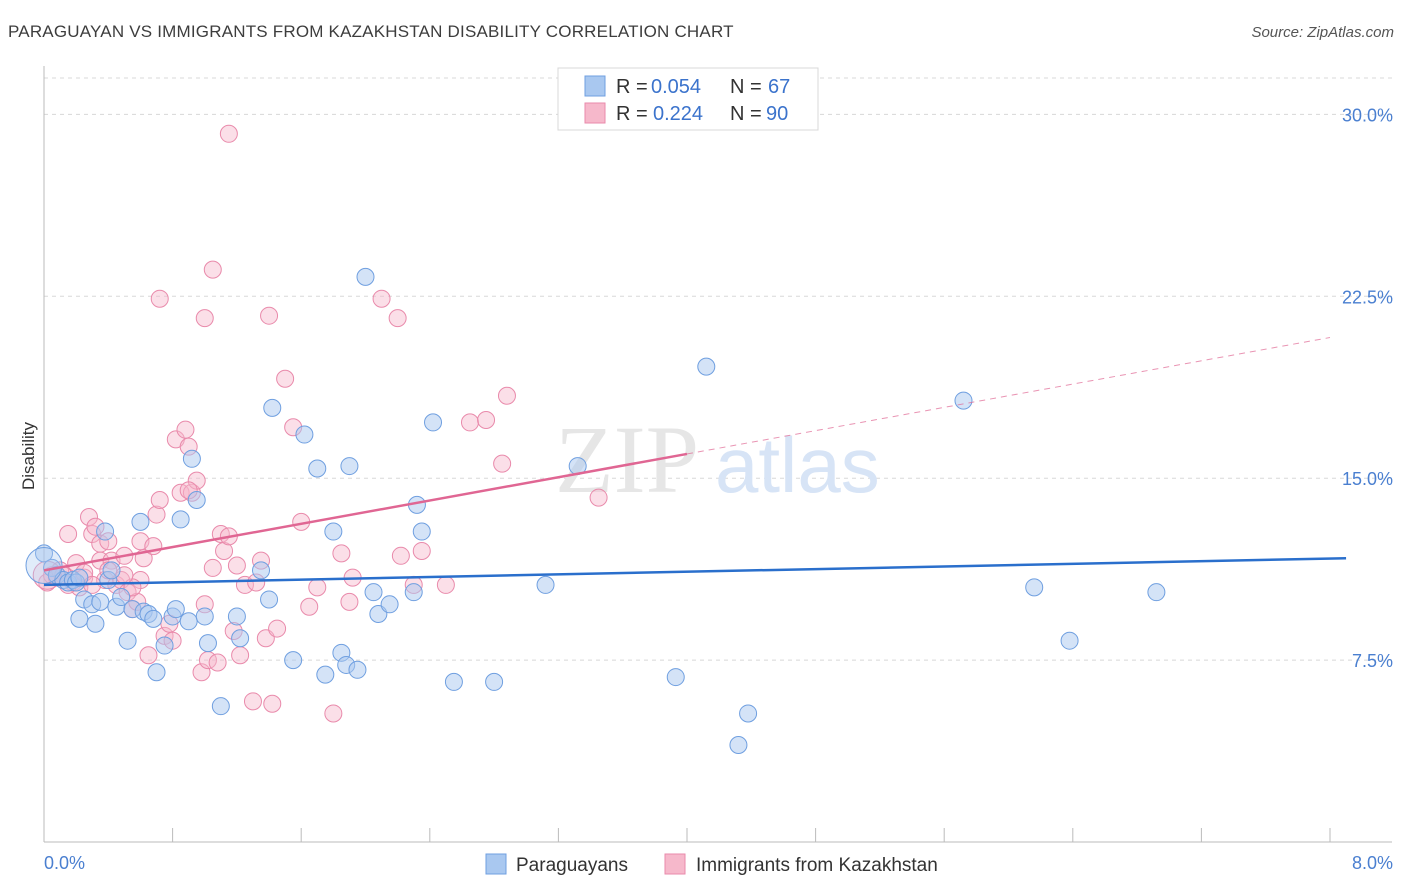  What do you see at coordinates (1008, 396) in the screenshot?
I see `trend-line-kazakhstan-extension` at bounding box center [1008, 396].